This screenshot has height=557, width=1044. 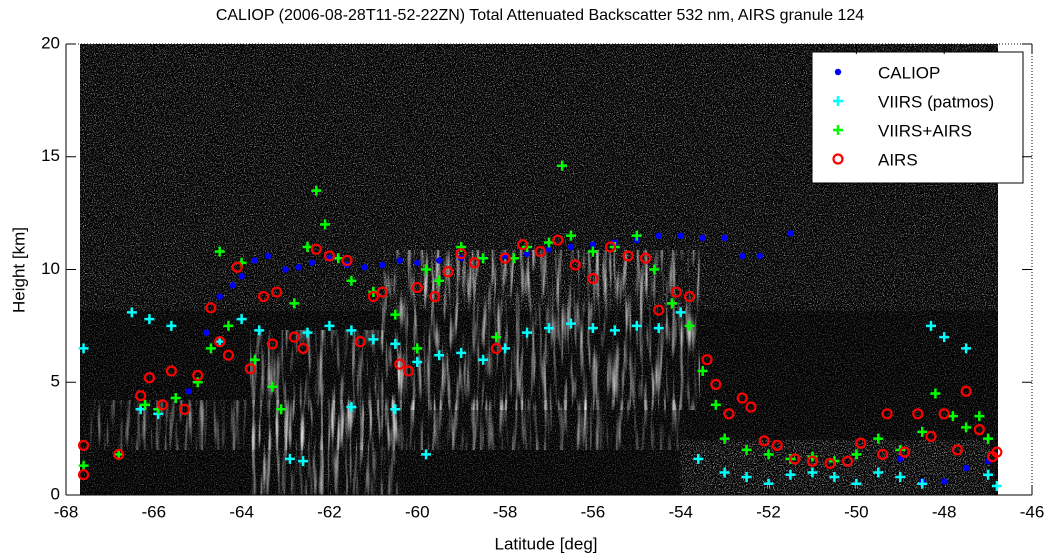 I want to click on x-tick-label: -48, so click(x=944, y=511).